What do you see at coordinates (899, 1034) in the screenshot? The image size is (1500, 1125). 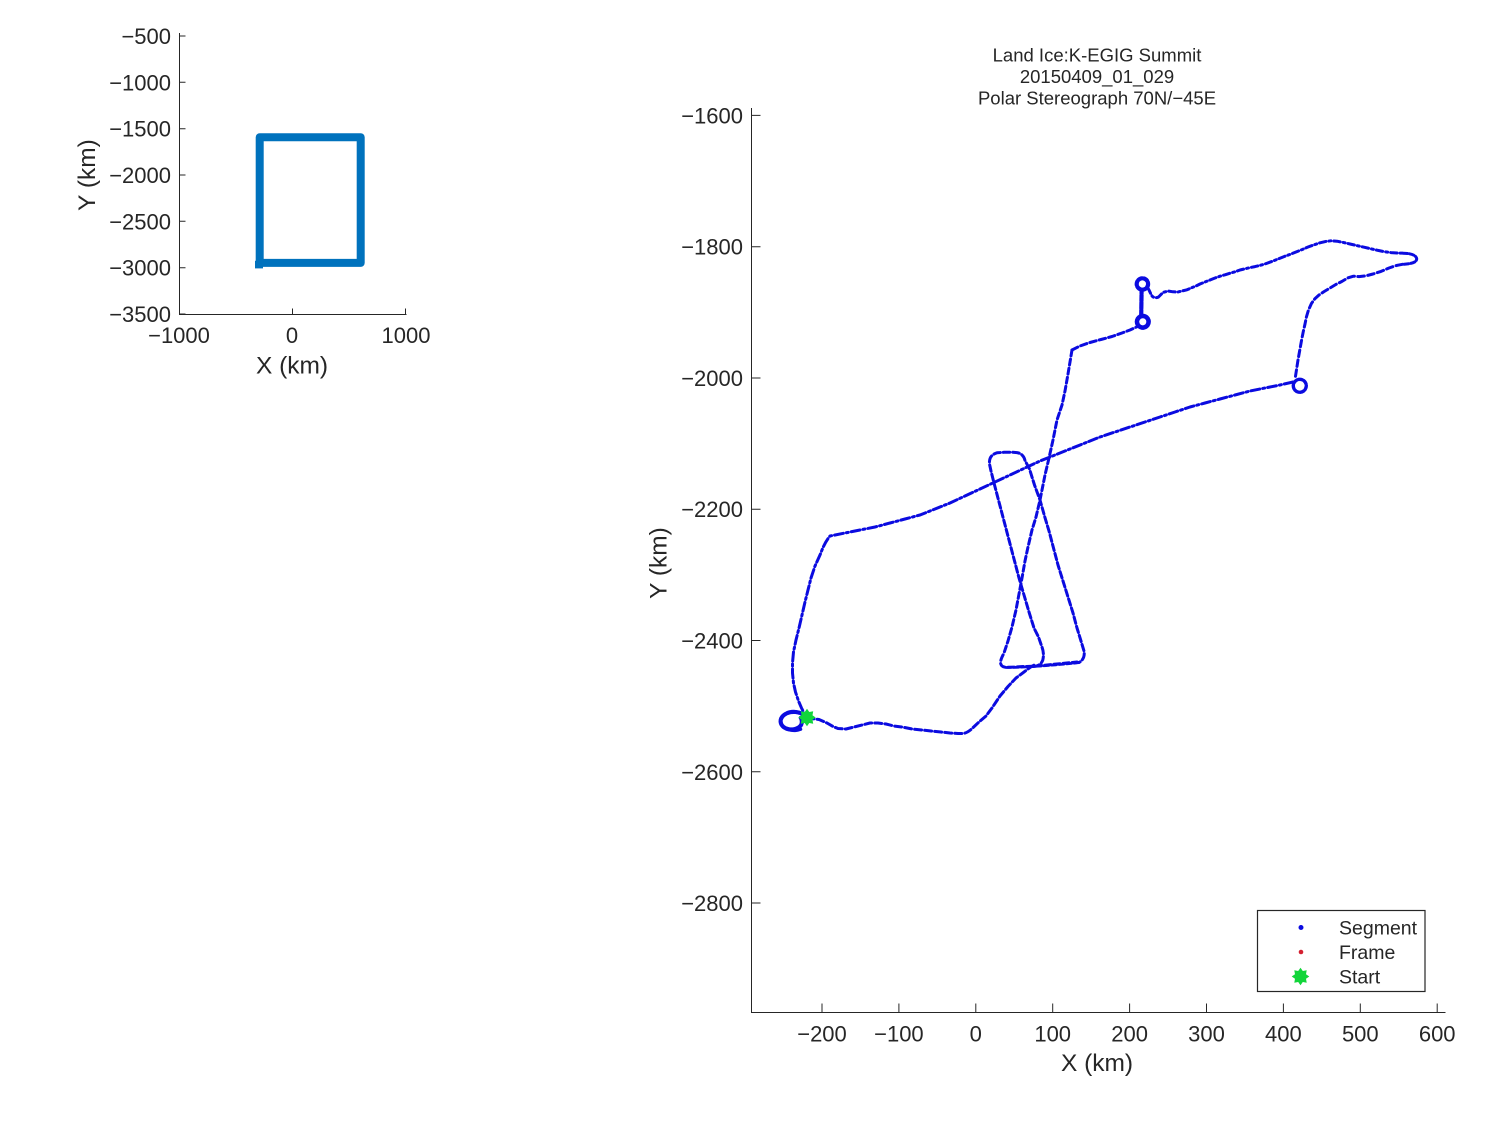 I see `svg-text: −100` at bounding box center [899, 1034].